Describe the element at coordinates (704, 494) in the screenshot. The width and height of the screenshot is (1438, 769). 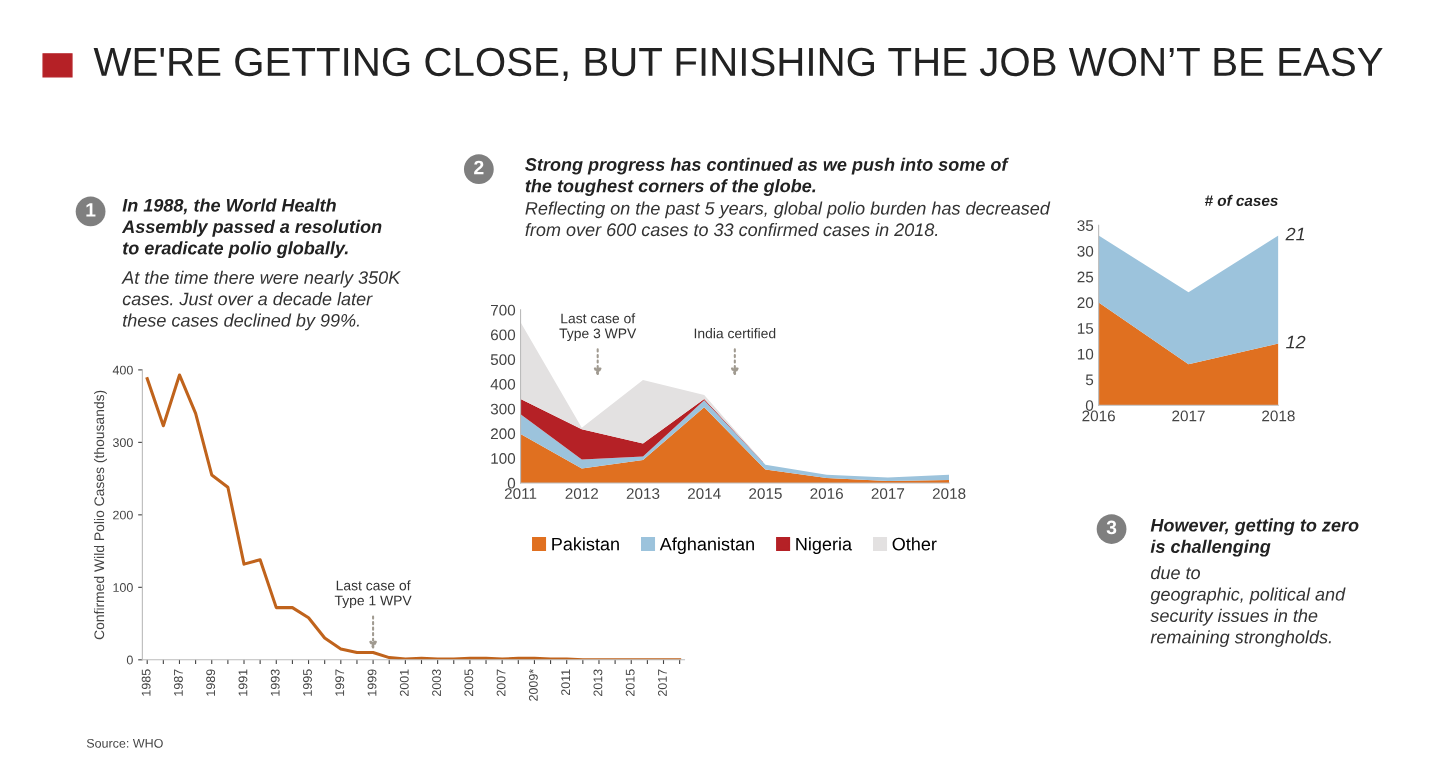
I see `x-tick-label: 2014` at that location.